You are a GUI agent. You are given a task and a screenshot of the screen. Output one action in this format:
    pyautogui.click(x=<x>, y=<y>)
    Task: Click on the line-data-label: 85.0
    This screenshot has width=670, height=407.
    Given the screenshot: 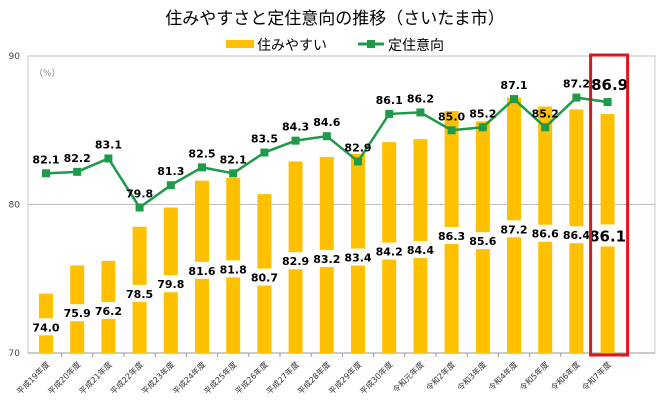 What is the action you would take?
    pyautogui.click(x=451, y=116)
    